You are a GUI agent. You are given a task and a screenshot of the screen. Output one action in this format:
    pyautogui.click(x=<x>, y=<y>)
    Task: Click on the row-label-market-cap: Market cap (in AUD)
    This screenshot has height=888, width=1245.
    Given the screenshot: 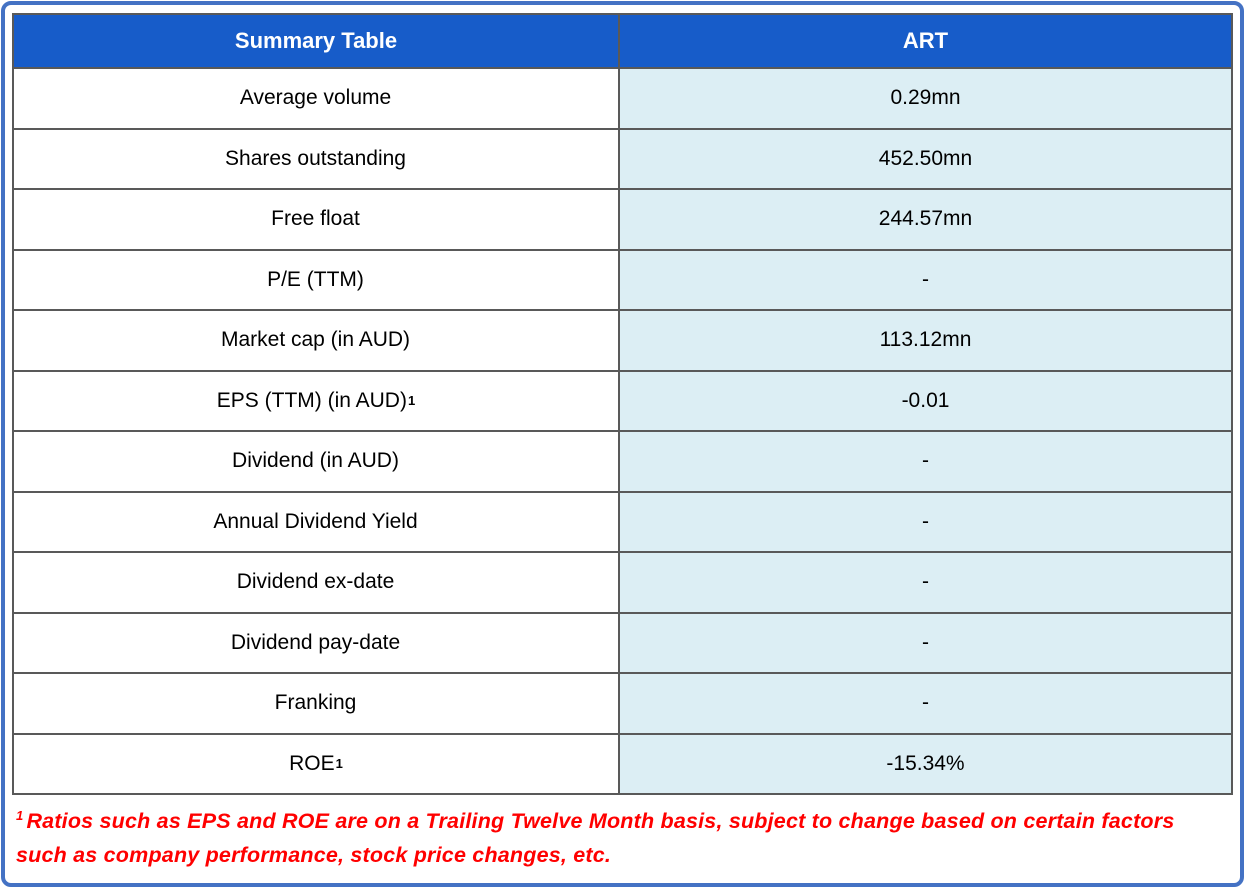 What is the action you would take?
    pyautogui.click(x=317, y=340)
    